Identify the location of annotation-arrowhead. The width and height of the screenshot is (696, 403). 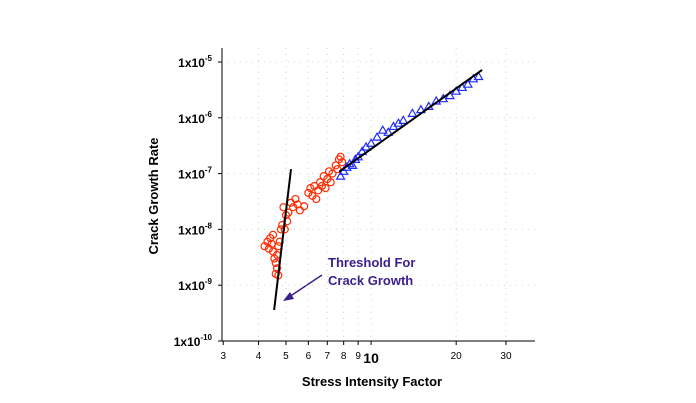
(288, 296).